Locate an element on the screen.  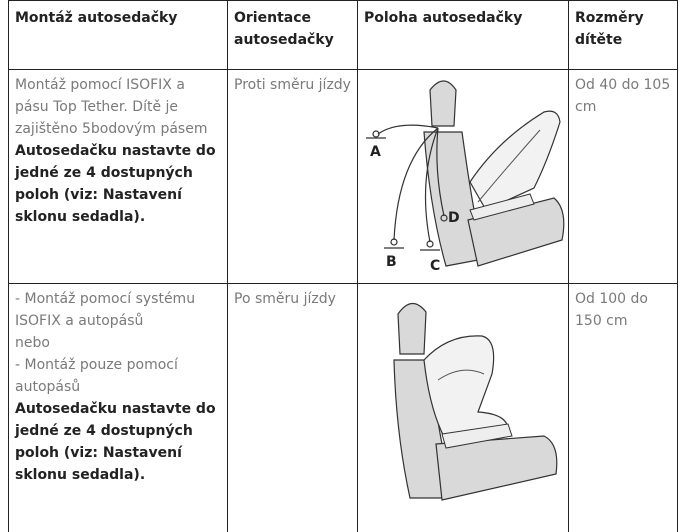
figure-label: C is located at coordinates (435, 266).